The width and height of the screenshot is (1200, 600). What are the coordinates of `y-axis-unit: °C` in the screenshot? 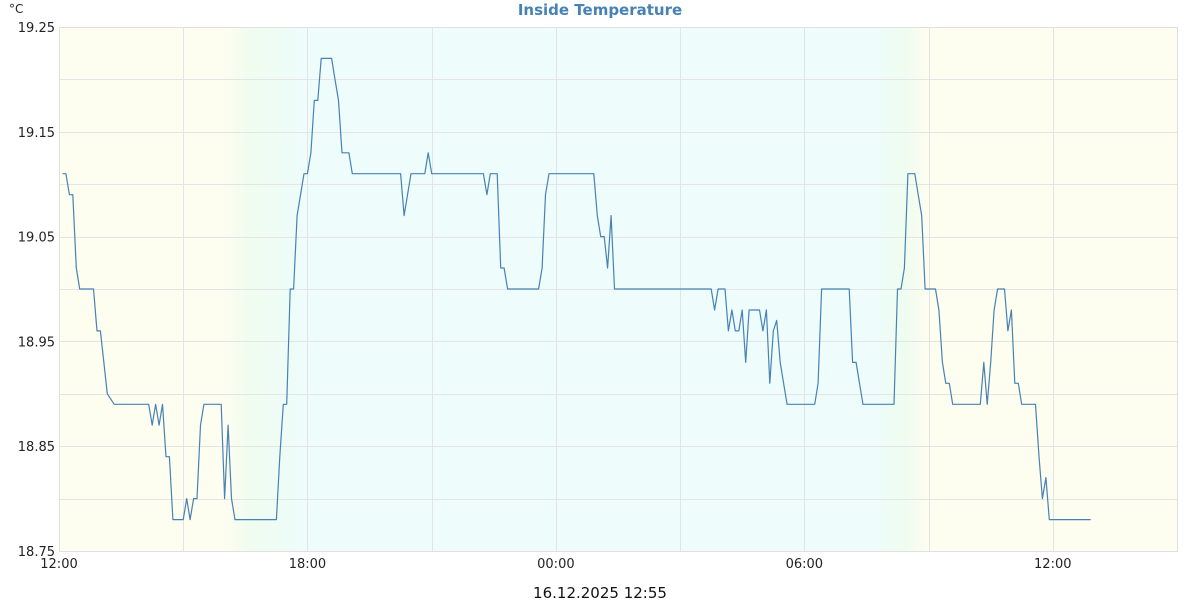 It's located at (16, 9).